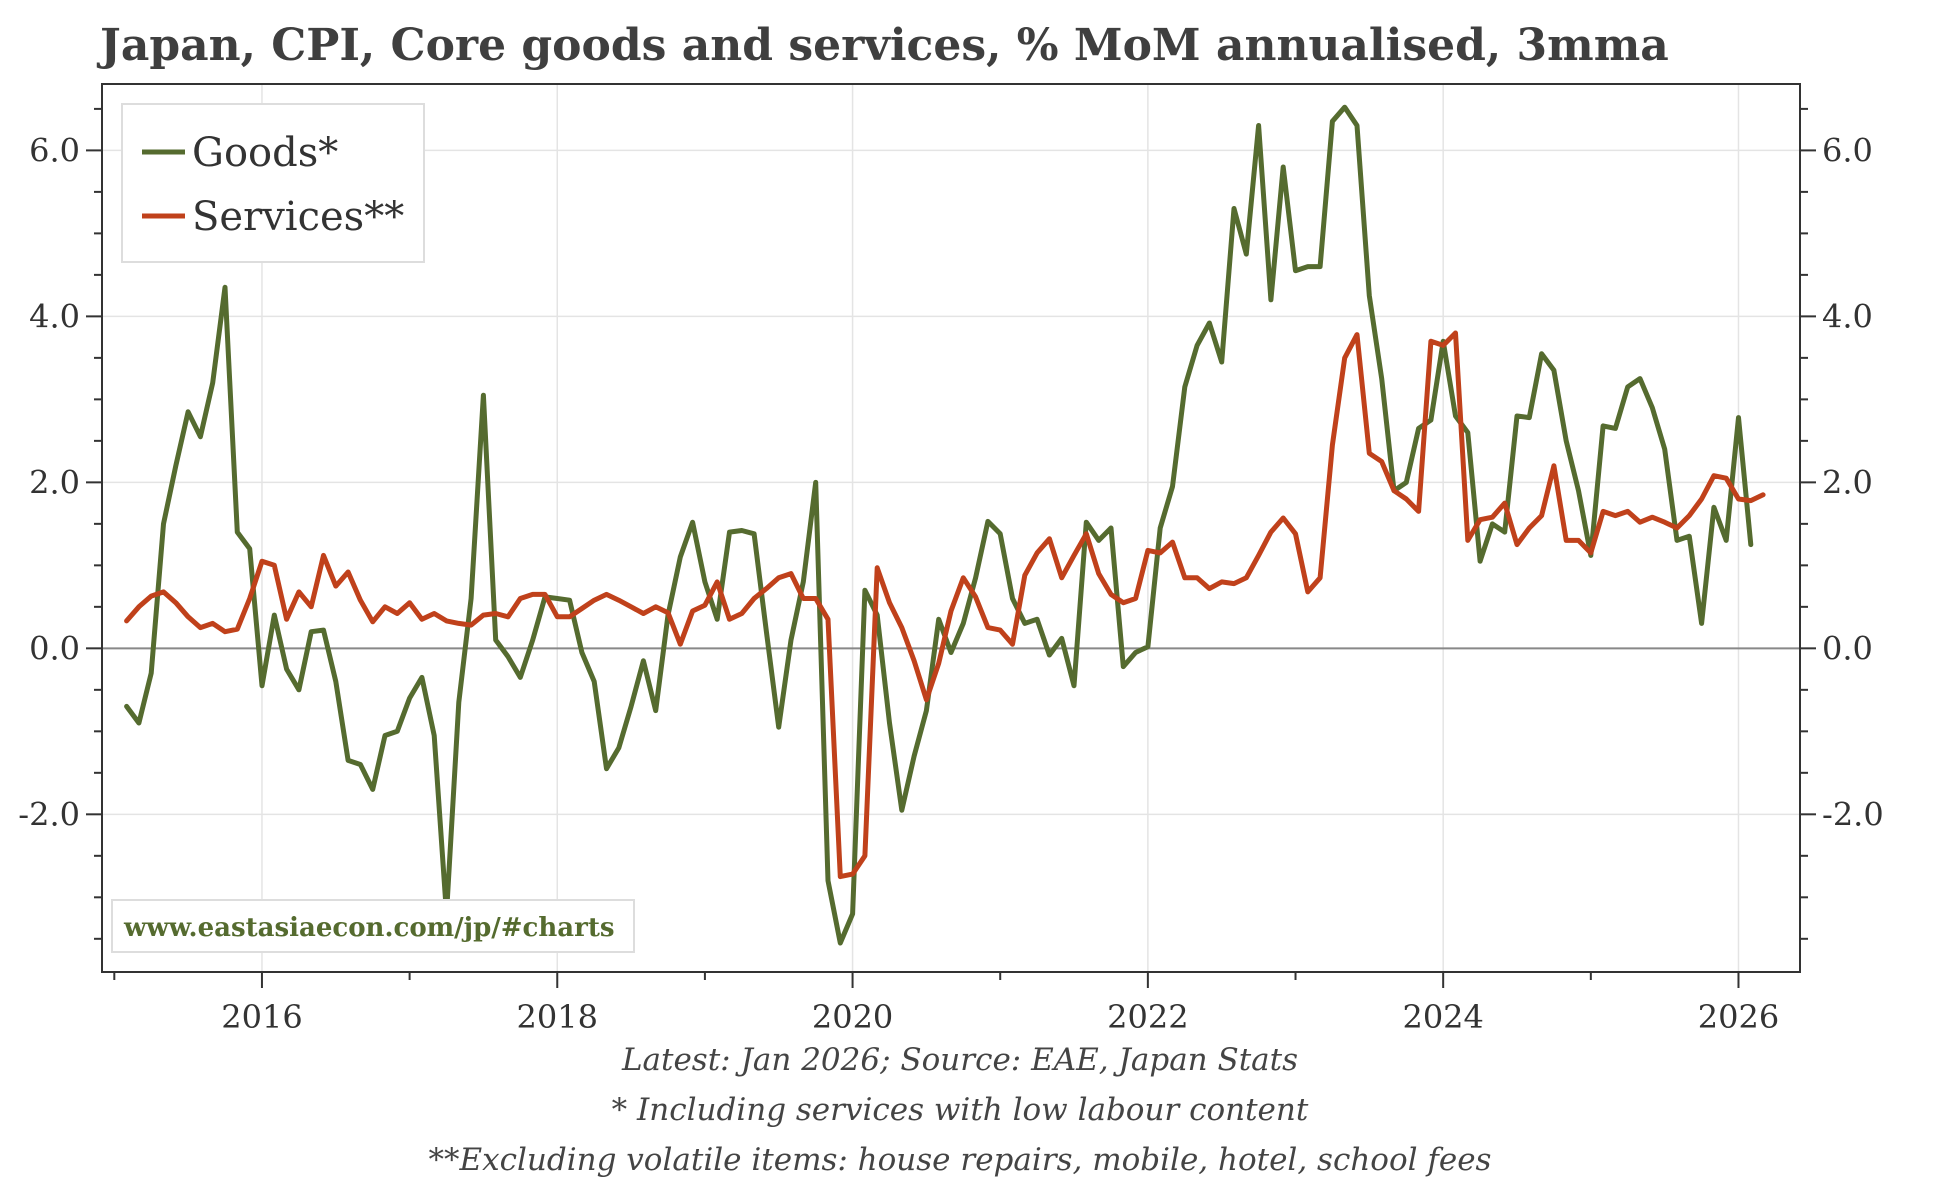  What do you see at coordinates (54, 316) in the screenshot?
I see `y-tick-label-left-3: 4.0` at bounding box center [54, 316].